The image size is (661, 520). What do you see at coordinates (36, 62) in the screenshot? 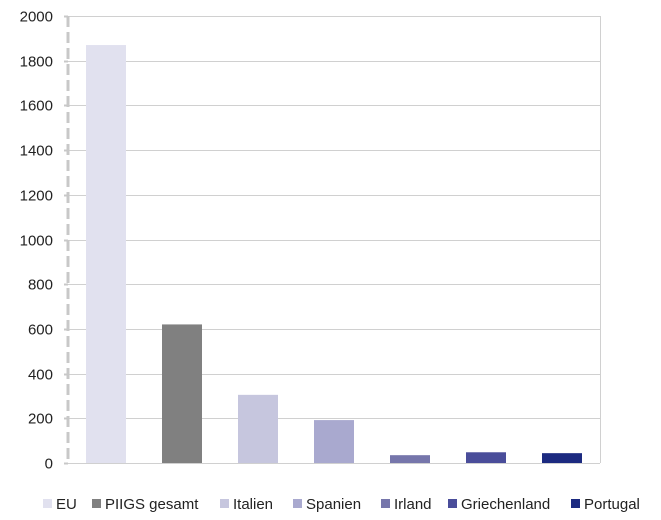
I see `y-tick-label: 1800` at bounding box center [36, 62].